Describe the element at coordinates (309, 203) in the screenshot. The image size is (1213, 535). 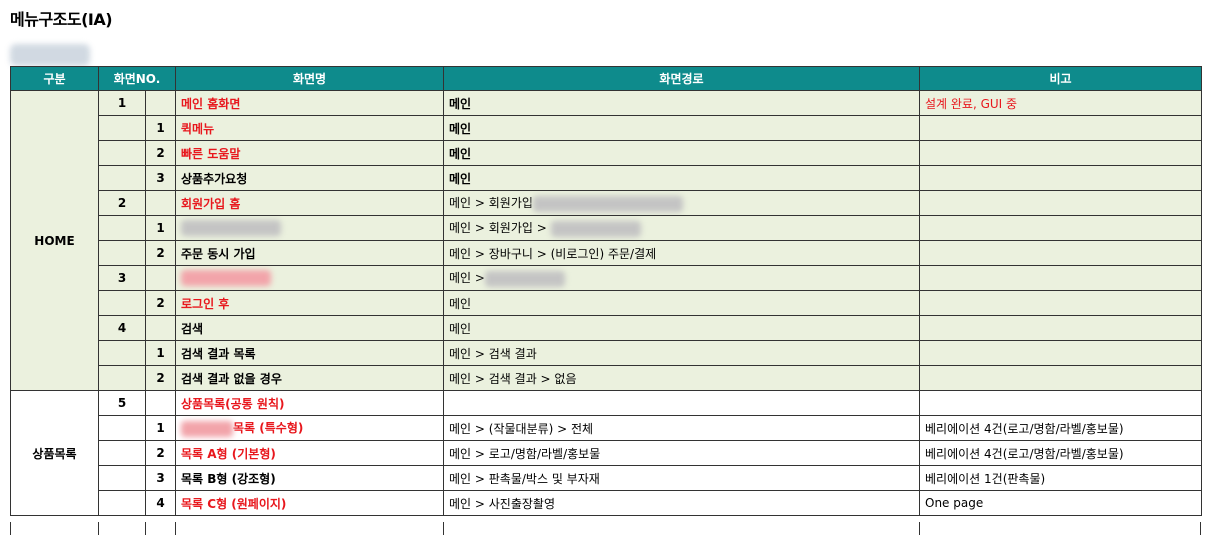
I see `screen-name: 회원가입 홈` at that location.